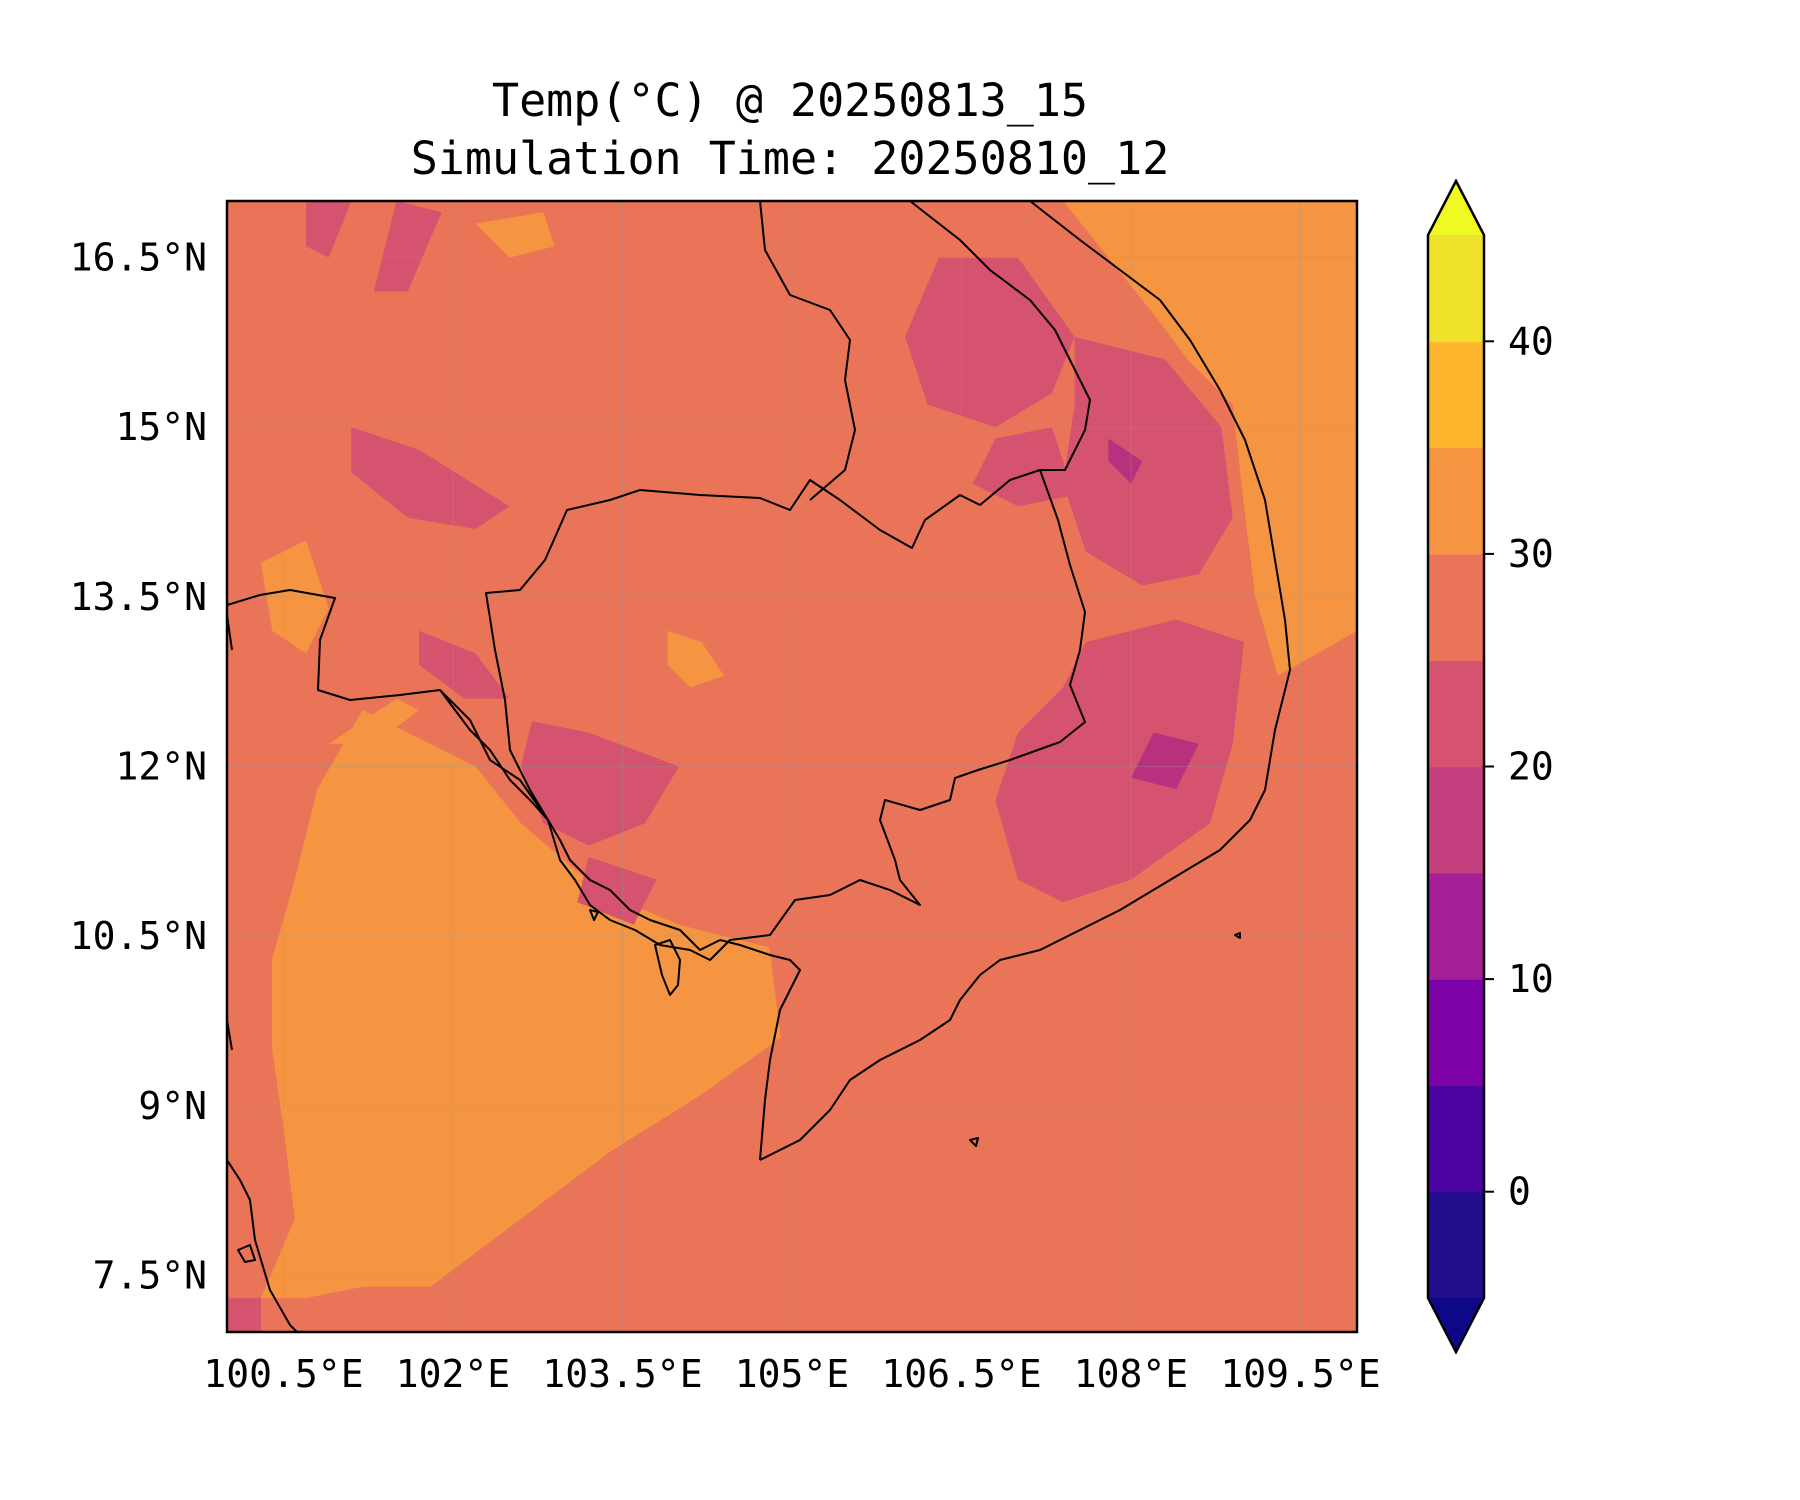 The image size is (1800, 1500). I want to click on temp-region-cool-cardamom-south, so click(617, 891).